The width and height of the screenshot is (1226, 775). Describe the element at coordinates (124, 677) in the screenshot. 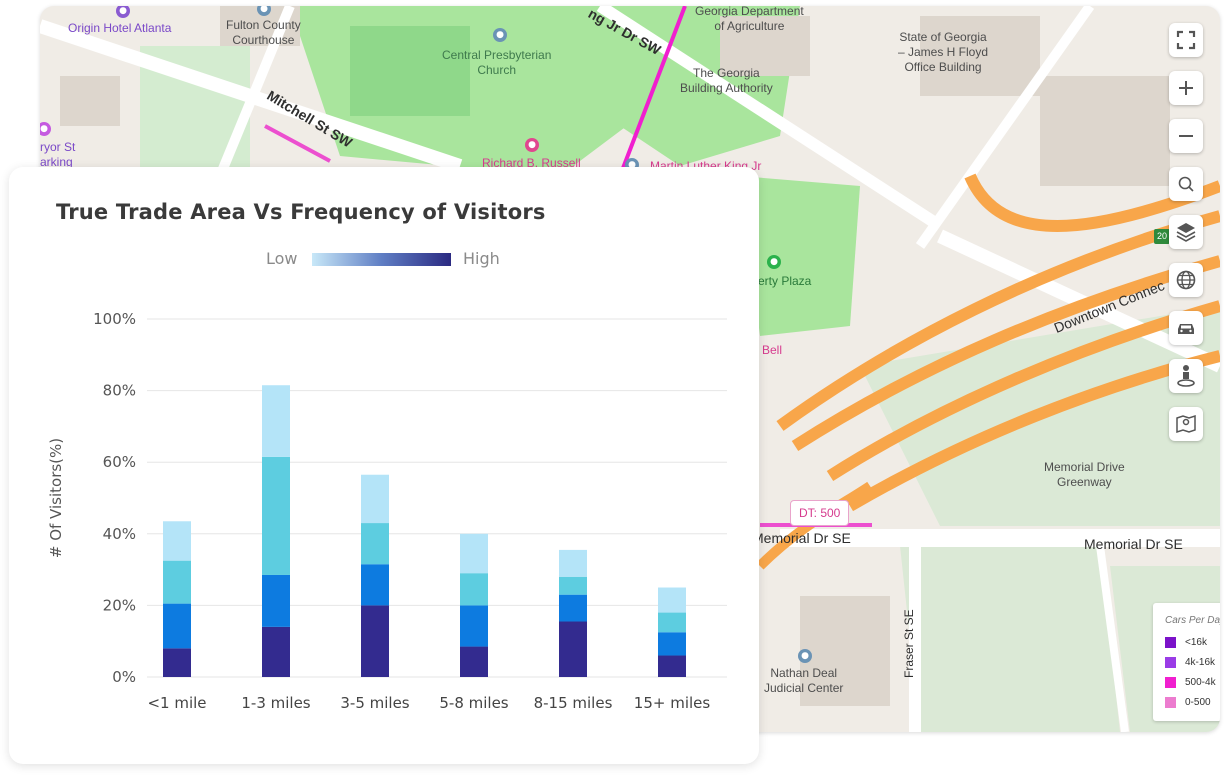

I see `y-tick-label: 0%` at that location.